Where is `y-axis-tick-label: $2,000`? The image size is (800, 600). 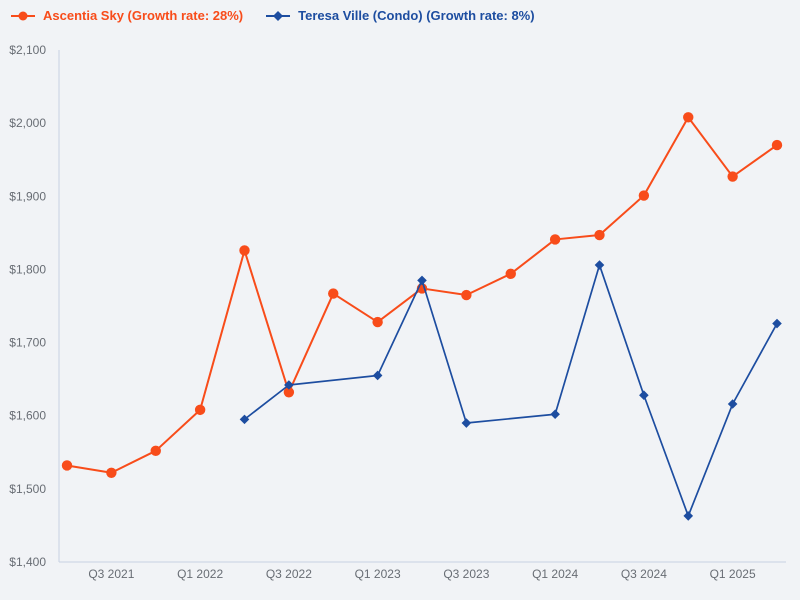 y-axis-tick-label: $2,000 is located at coordinates (27, 123).